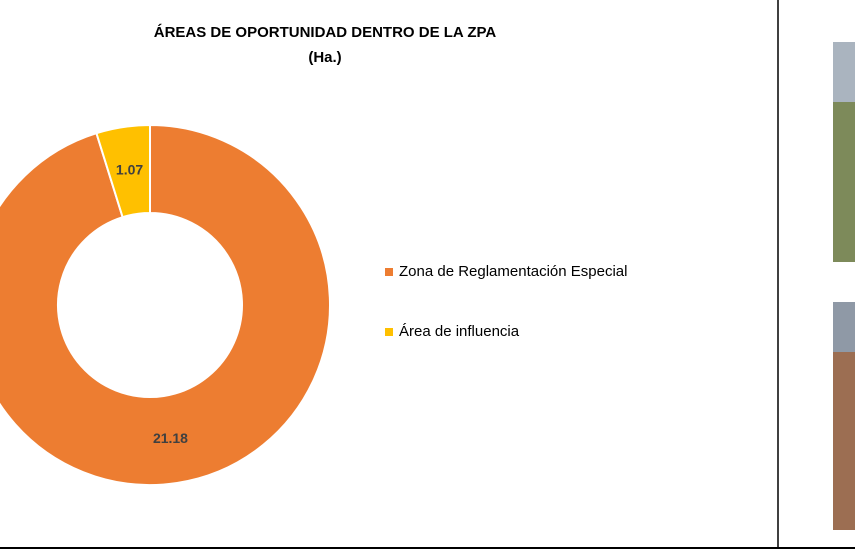  What do you see at coordinates (844, 416) in the screenshot?
I see `photo` at bounding box center [844, 416].